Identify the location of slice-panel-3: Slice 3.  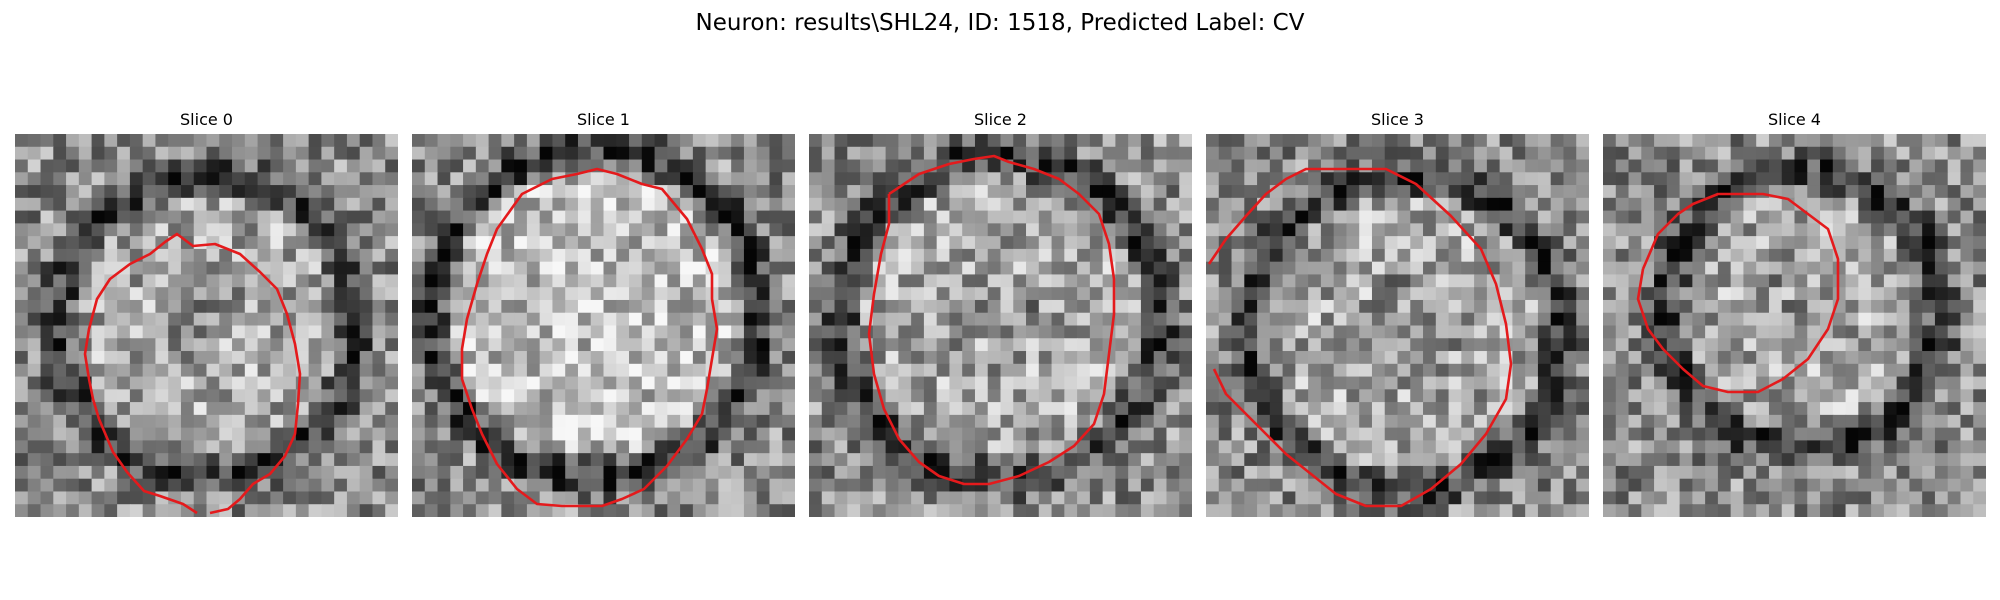
(1397, 313).